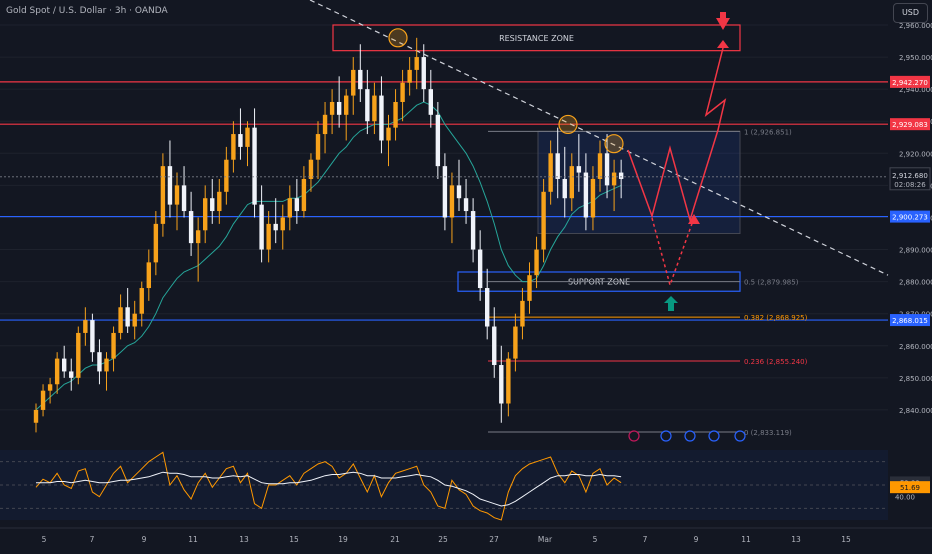  Describe the element at coordinates (910, 13) in the screenshot. I see `currency-button: USD` at that location.